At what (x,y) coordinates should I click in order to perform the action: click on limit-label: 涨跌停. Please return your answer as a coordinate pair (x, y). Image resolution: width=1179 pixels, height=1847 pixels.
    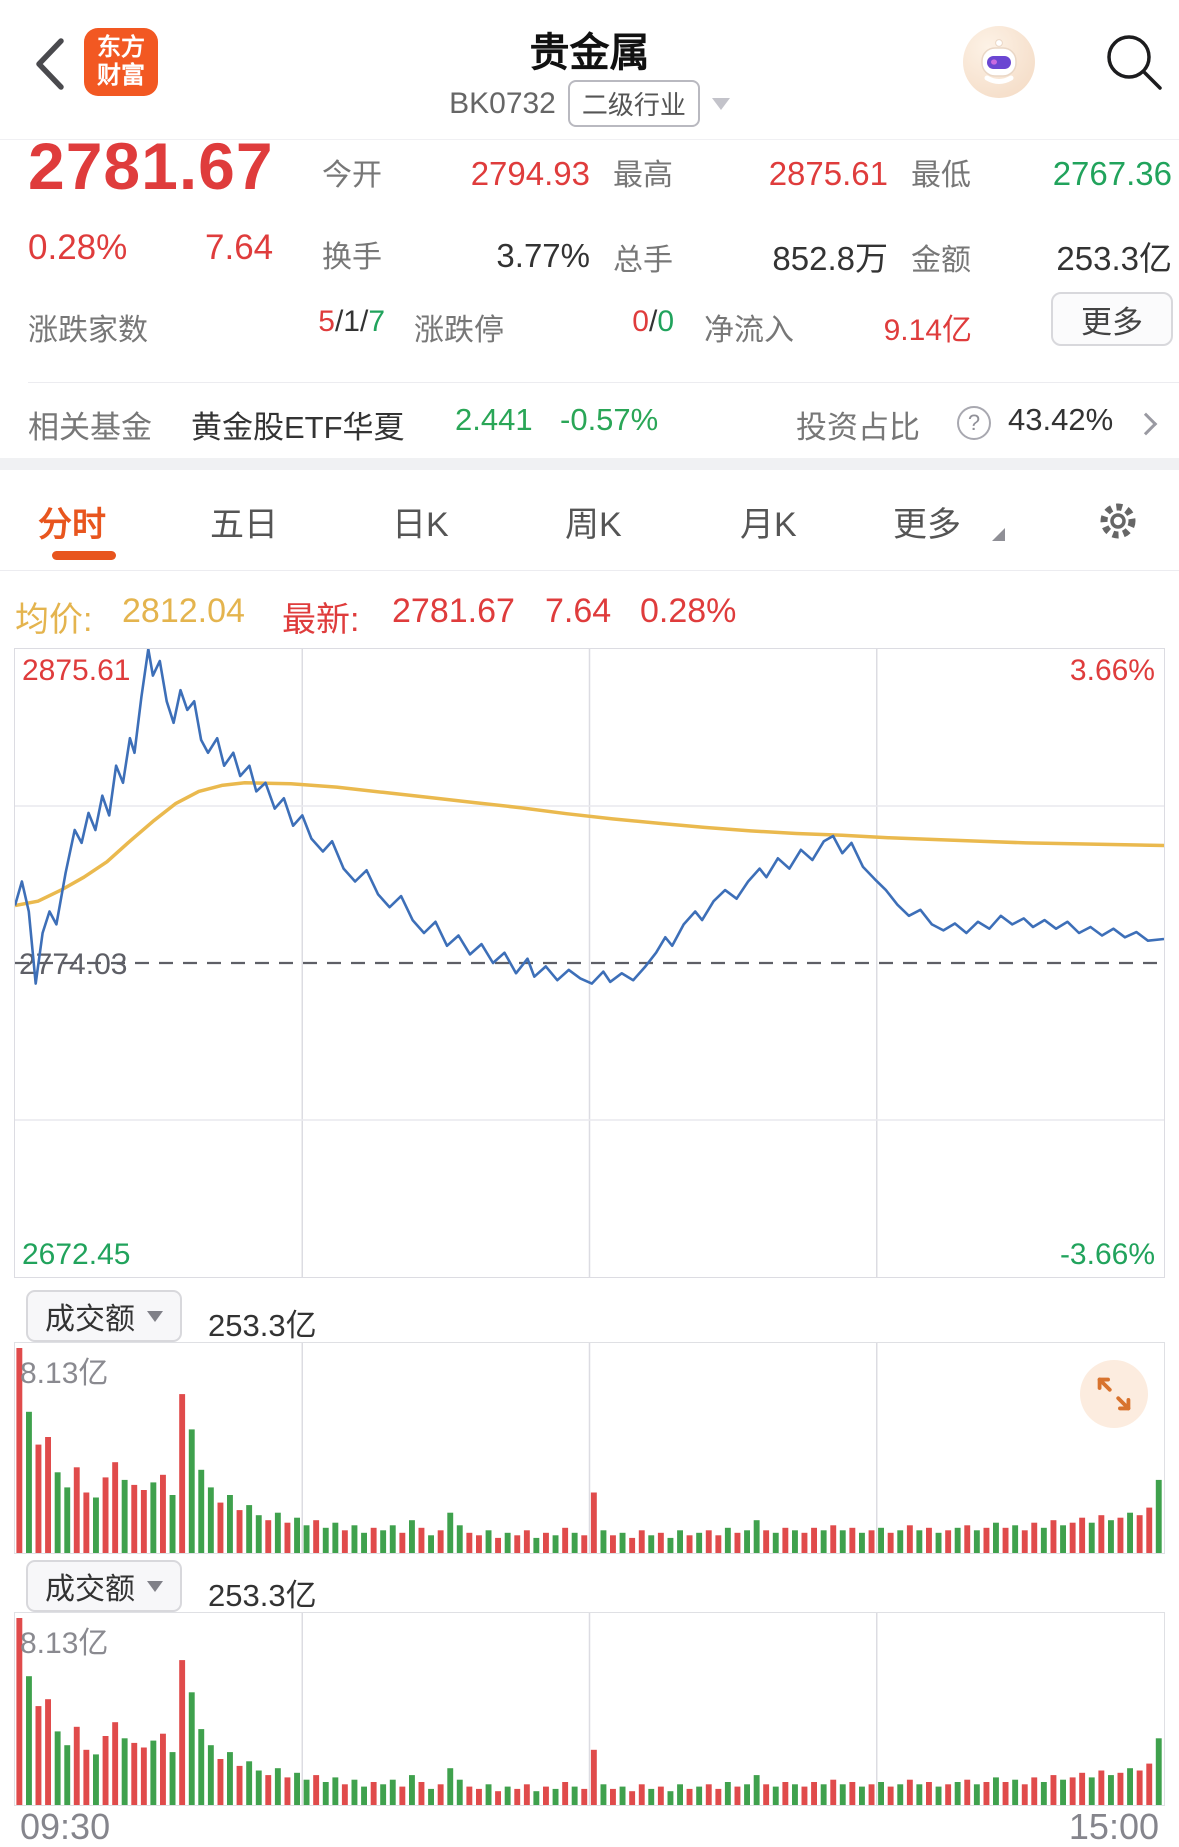
    Looking at the image, I should click on (459, 330).